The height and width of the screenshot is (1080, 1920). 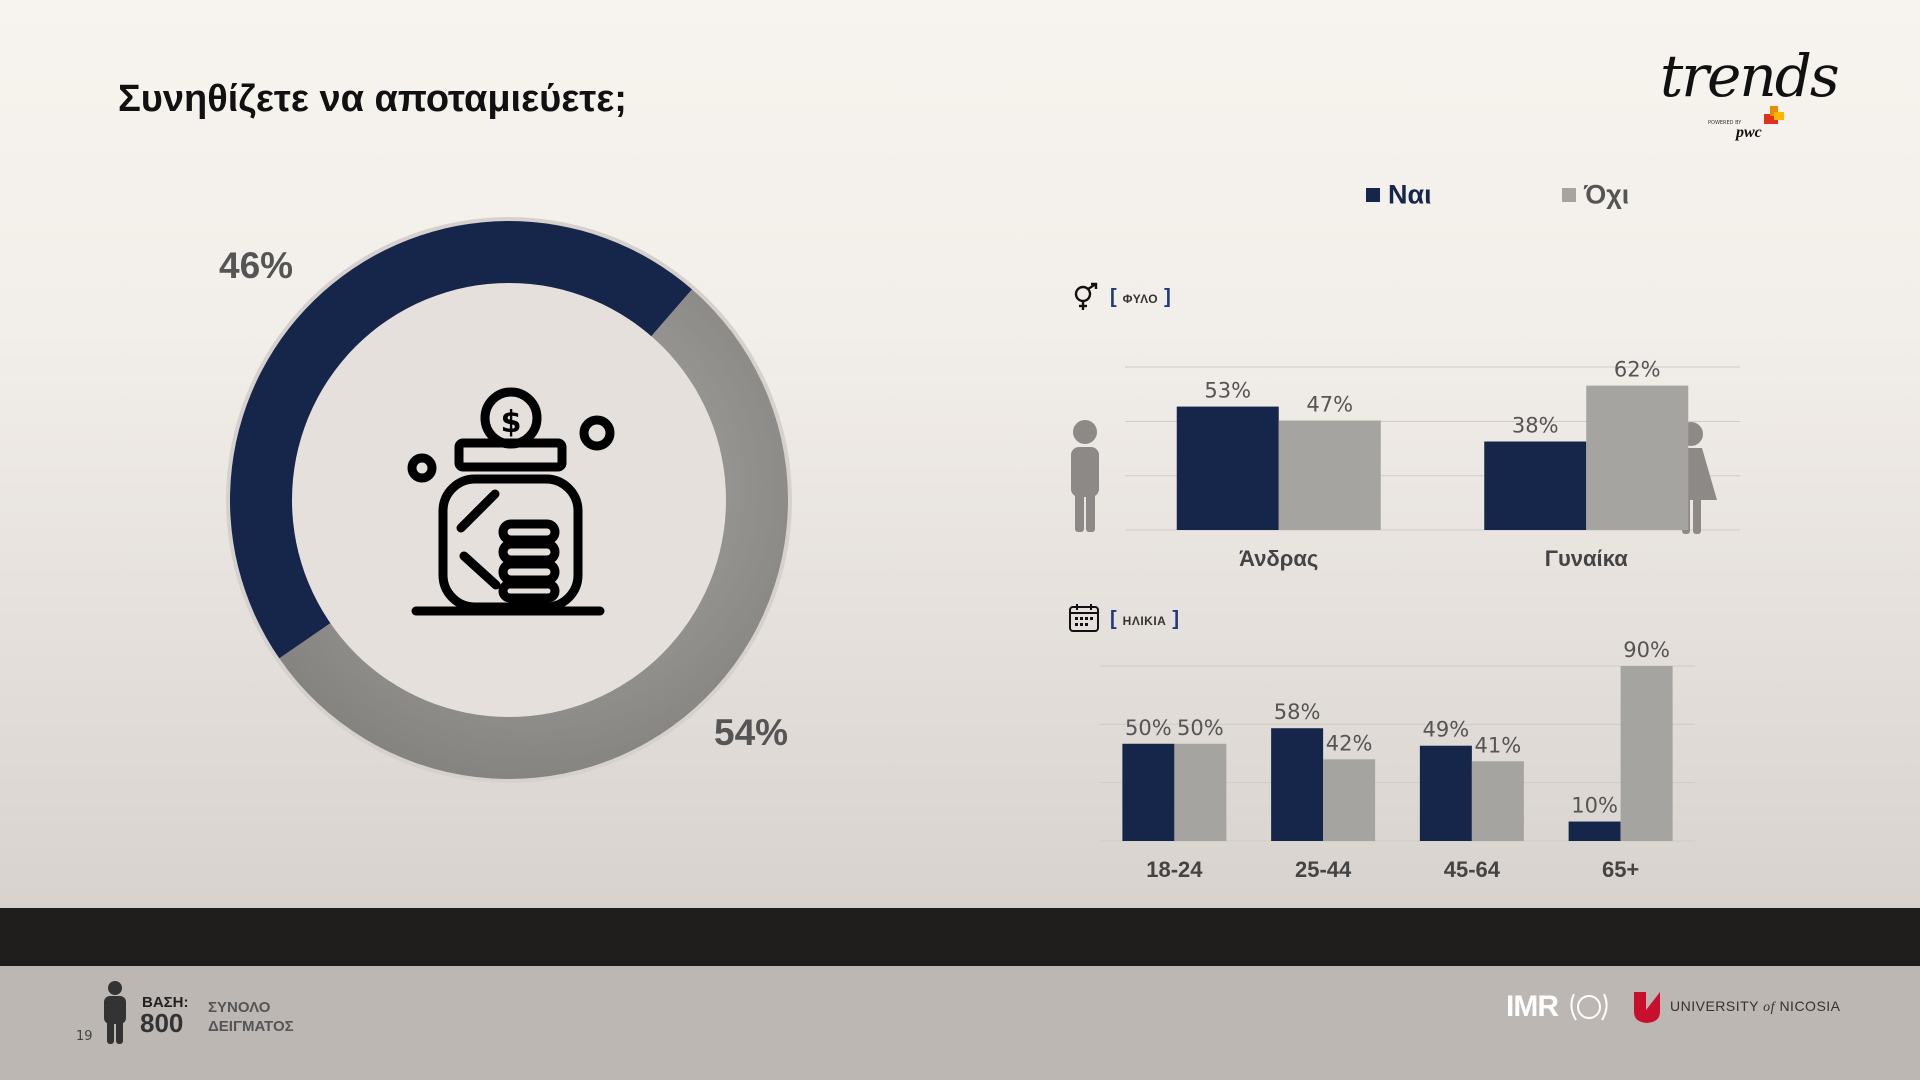 I want to click on sample-line-1: ΣΥΝΟΛΟ, so click(x=239, y=1007).